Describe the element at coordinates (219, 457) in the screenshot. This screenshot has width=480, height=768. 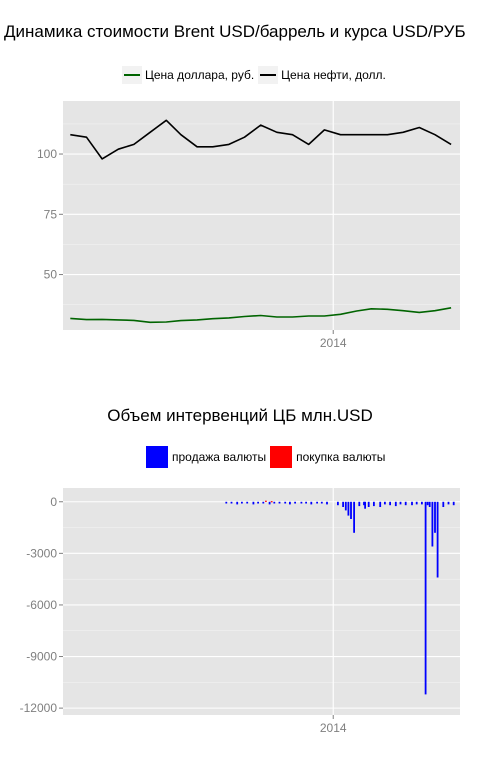
I see `legend-label-sale: продажа валюты` at that location.